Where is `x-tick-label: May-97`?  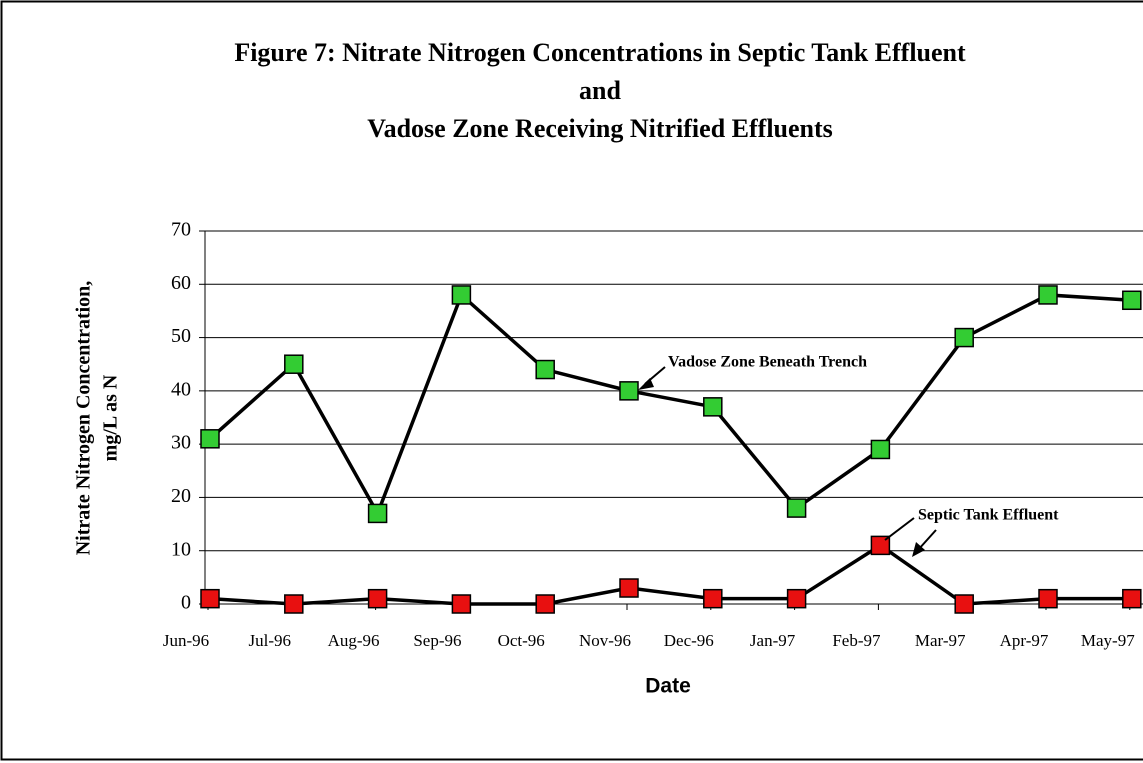 x-tick-label: May-97 is located at coordinates (1108, 640).